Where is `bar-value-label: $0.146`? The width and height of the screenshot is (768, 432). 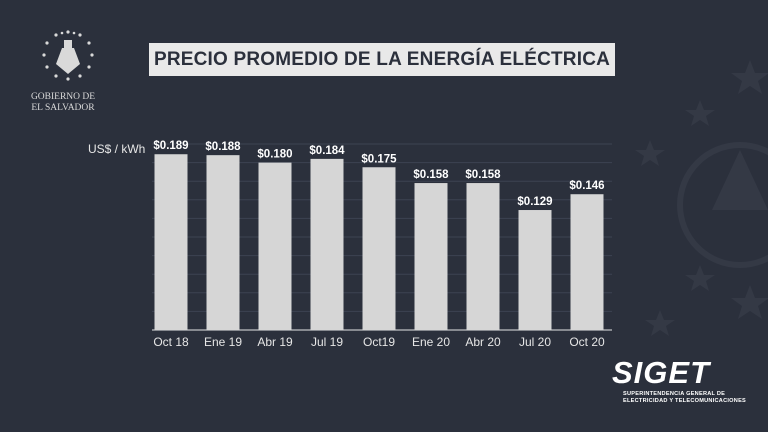
bar-value-label: $0.146 is located at coordinates (586, 186).